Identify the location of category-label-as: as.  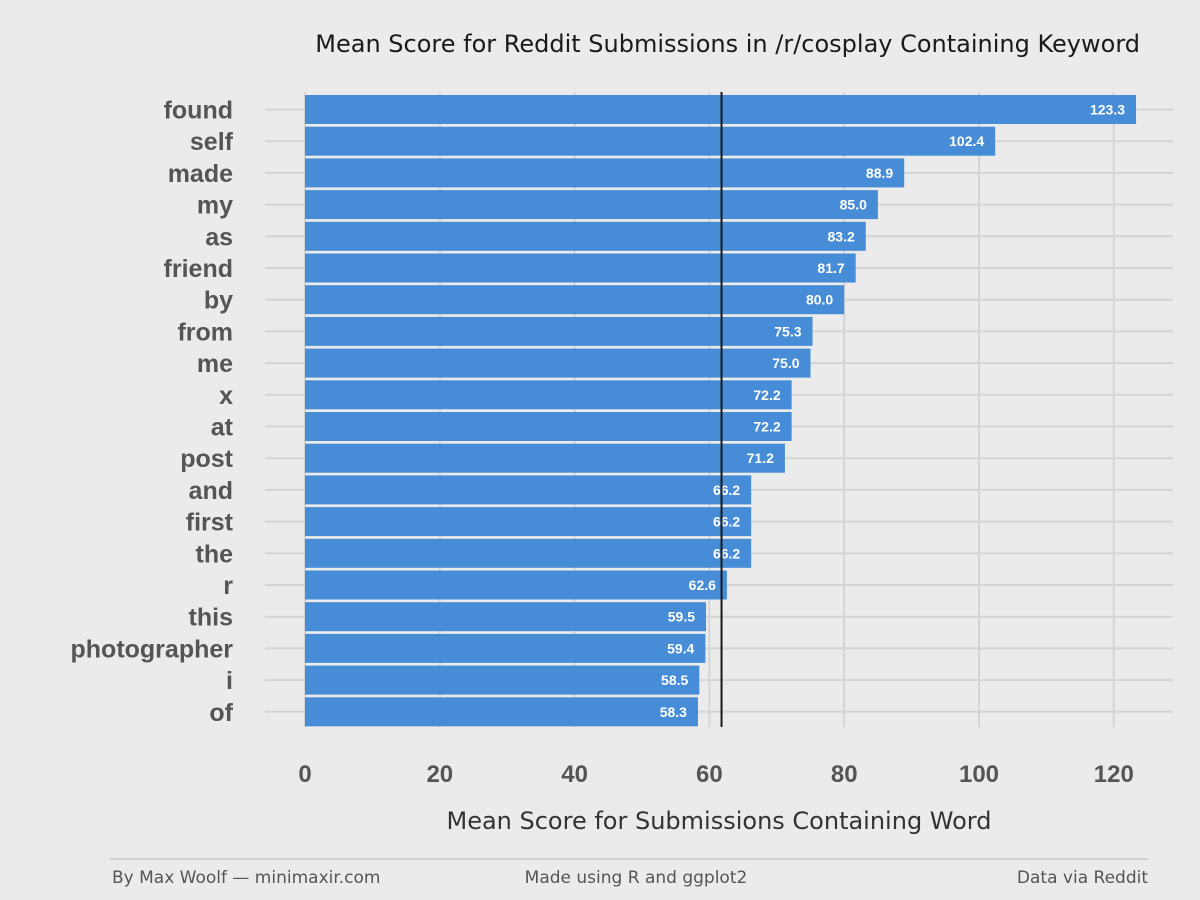
(219, 237).